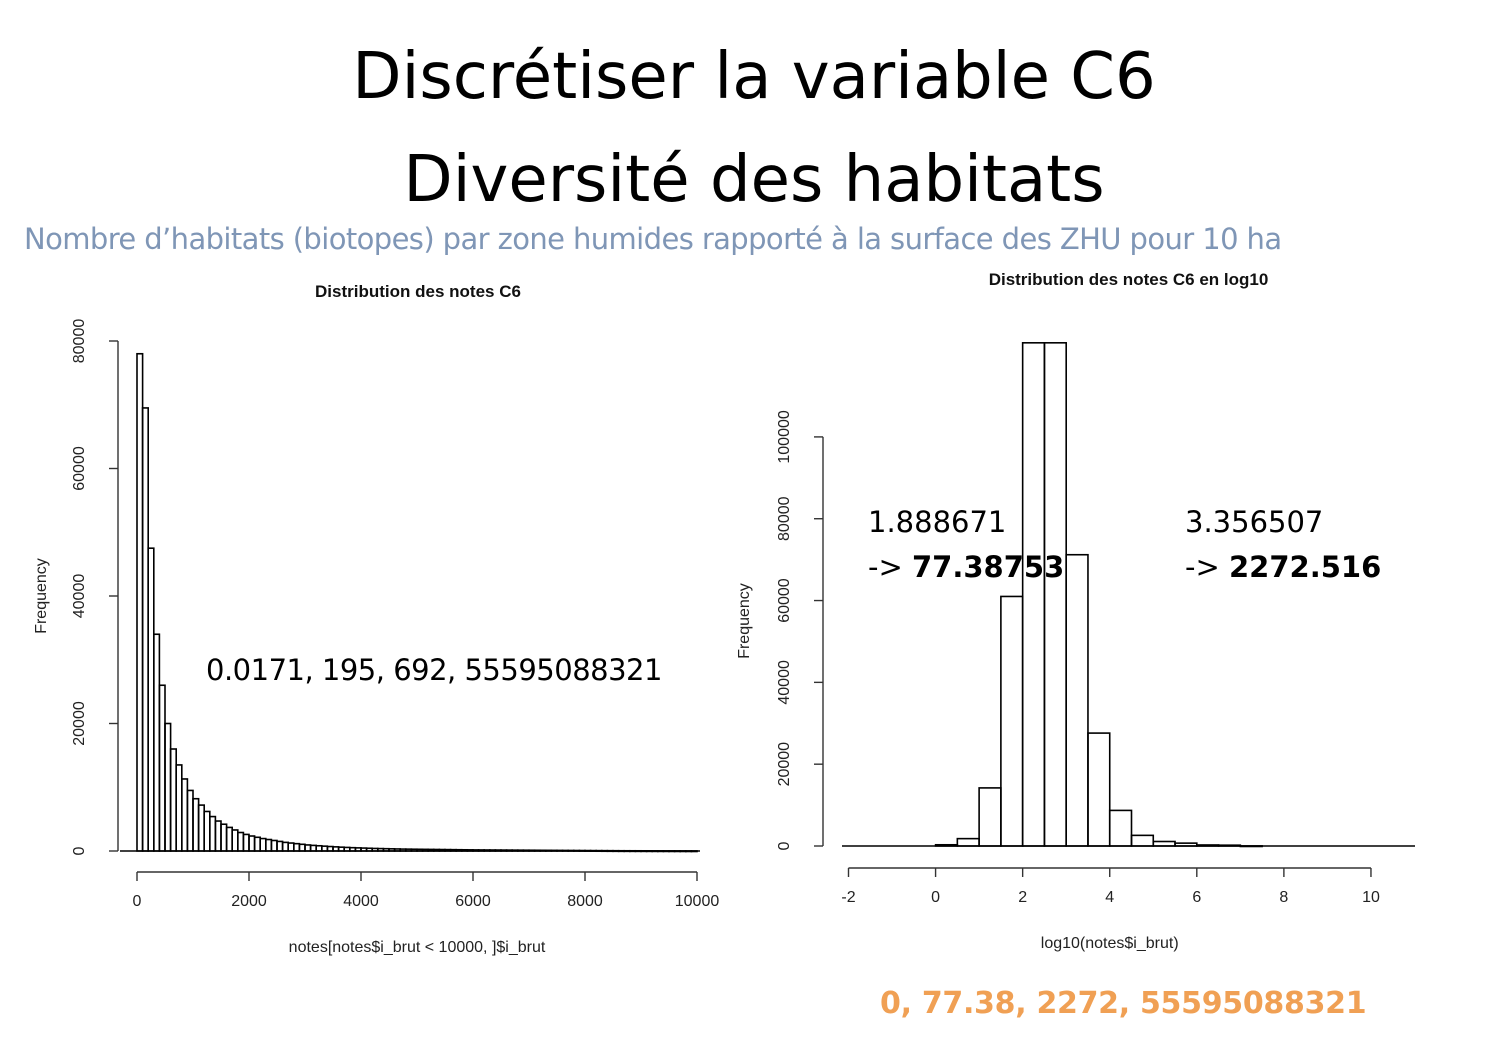 The image size is (1508, 1051). Describe the element at coordinates (434, 670) in the screenshot. I see `raw-quantiles-annotation: 0.0171, 195, 692, 55595088321` at that location.